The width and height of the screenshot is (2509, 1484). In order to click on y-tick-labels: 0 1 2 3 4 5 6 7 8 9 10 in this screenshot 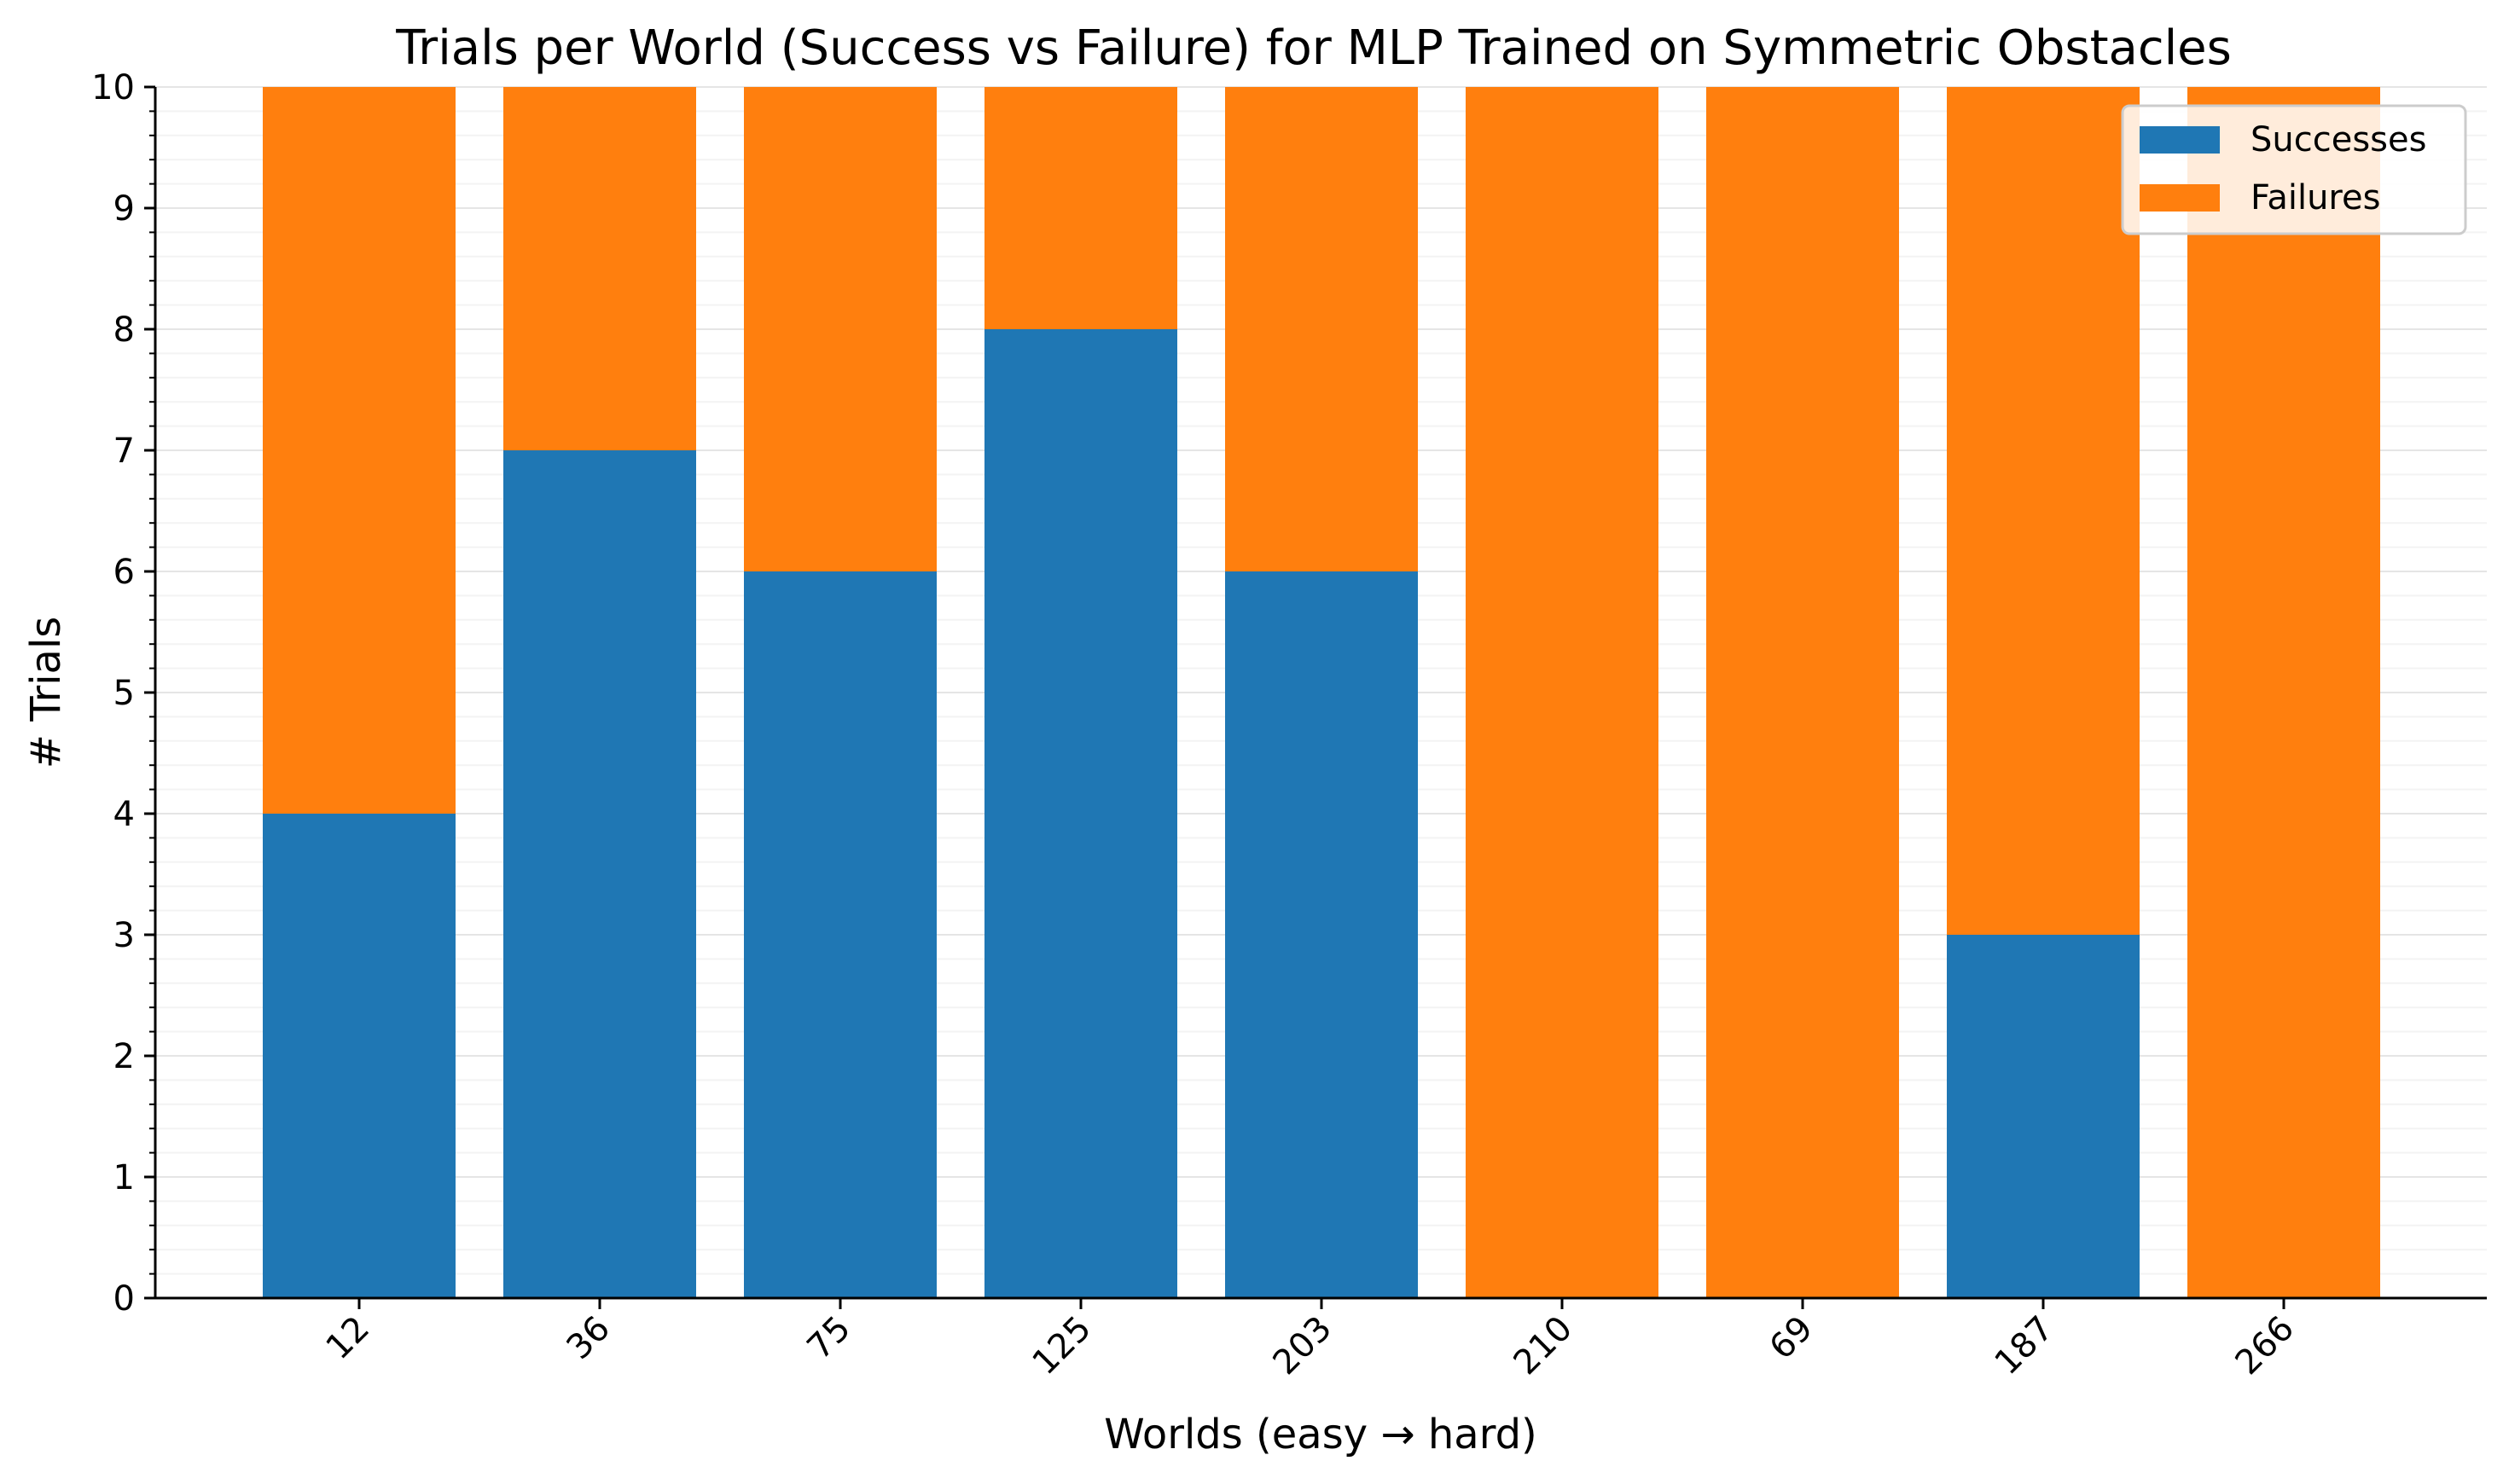, I will do `click(113, 693)`.